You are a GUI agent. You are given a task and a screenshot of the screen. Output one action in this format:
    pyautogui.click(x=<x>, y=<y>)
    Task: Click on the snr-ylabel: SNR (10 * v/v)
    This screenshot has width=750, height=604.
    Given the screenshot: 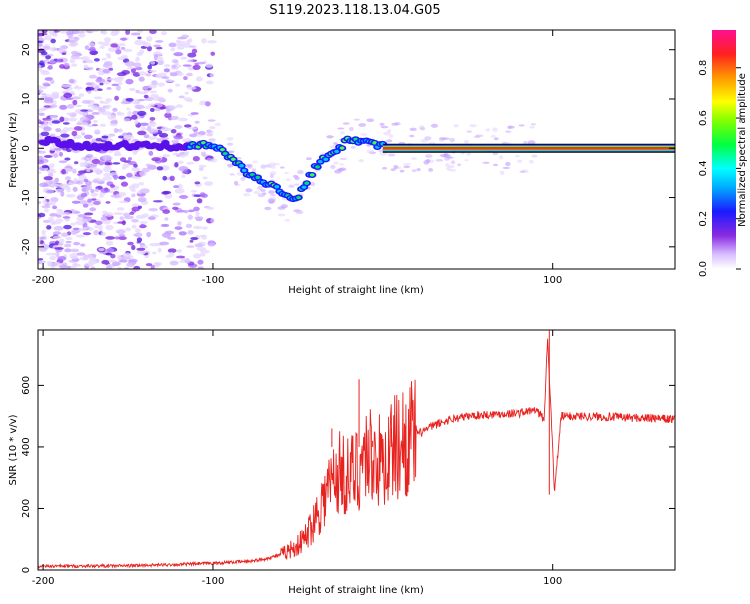 What is the action you would take?
    pyautogui.click(x=13, y=449)
    